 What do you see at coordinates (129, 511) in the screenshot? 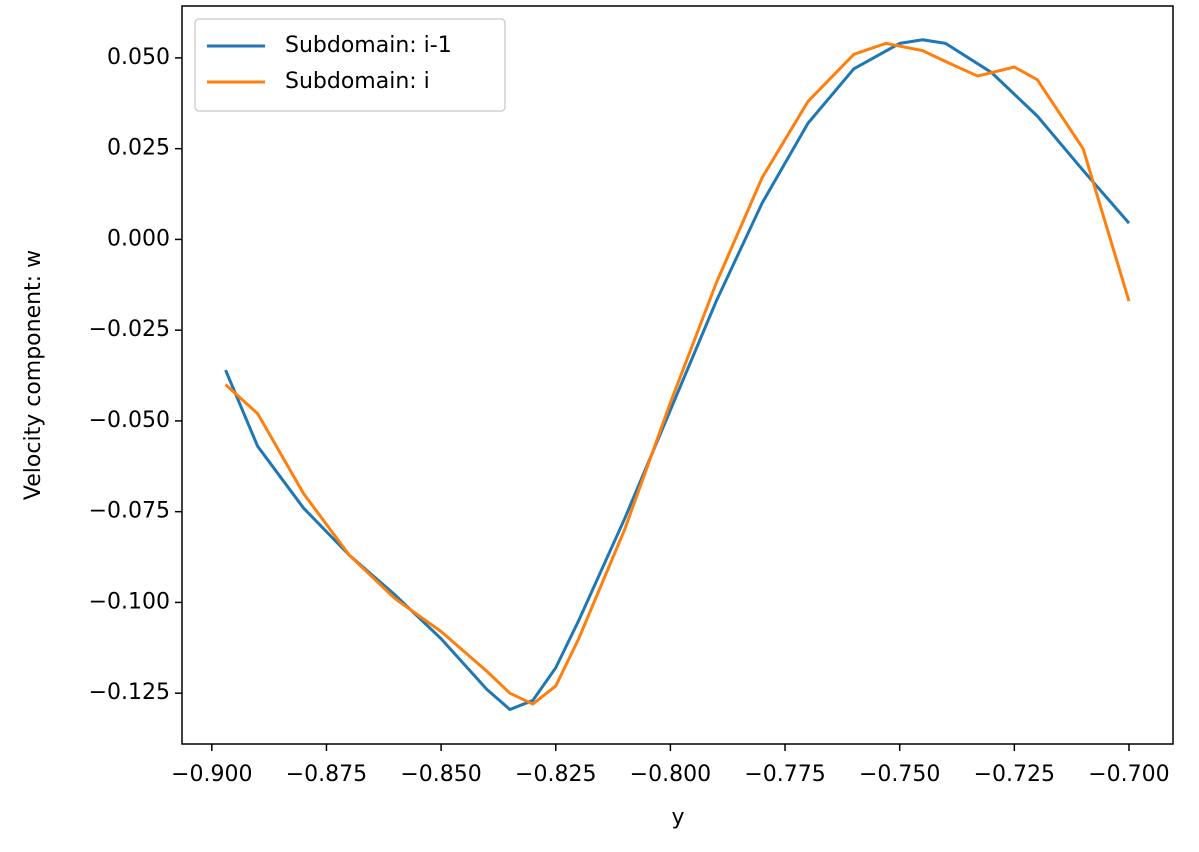
I see `y-tick-label: −0.075` at bounding box center [129, 511].